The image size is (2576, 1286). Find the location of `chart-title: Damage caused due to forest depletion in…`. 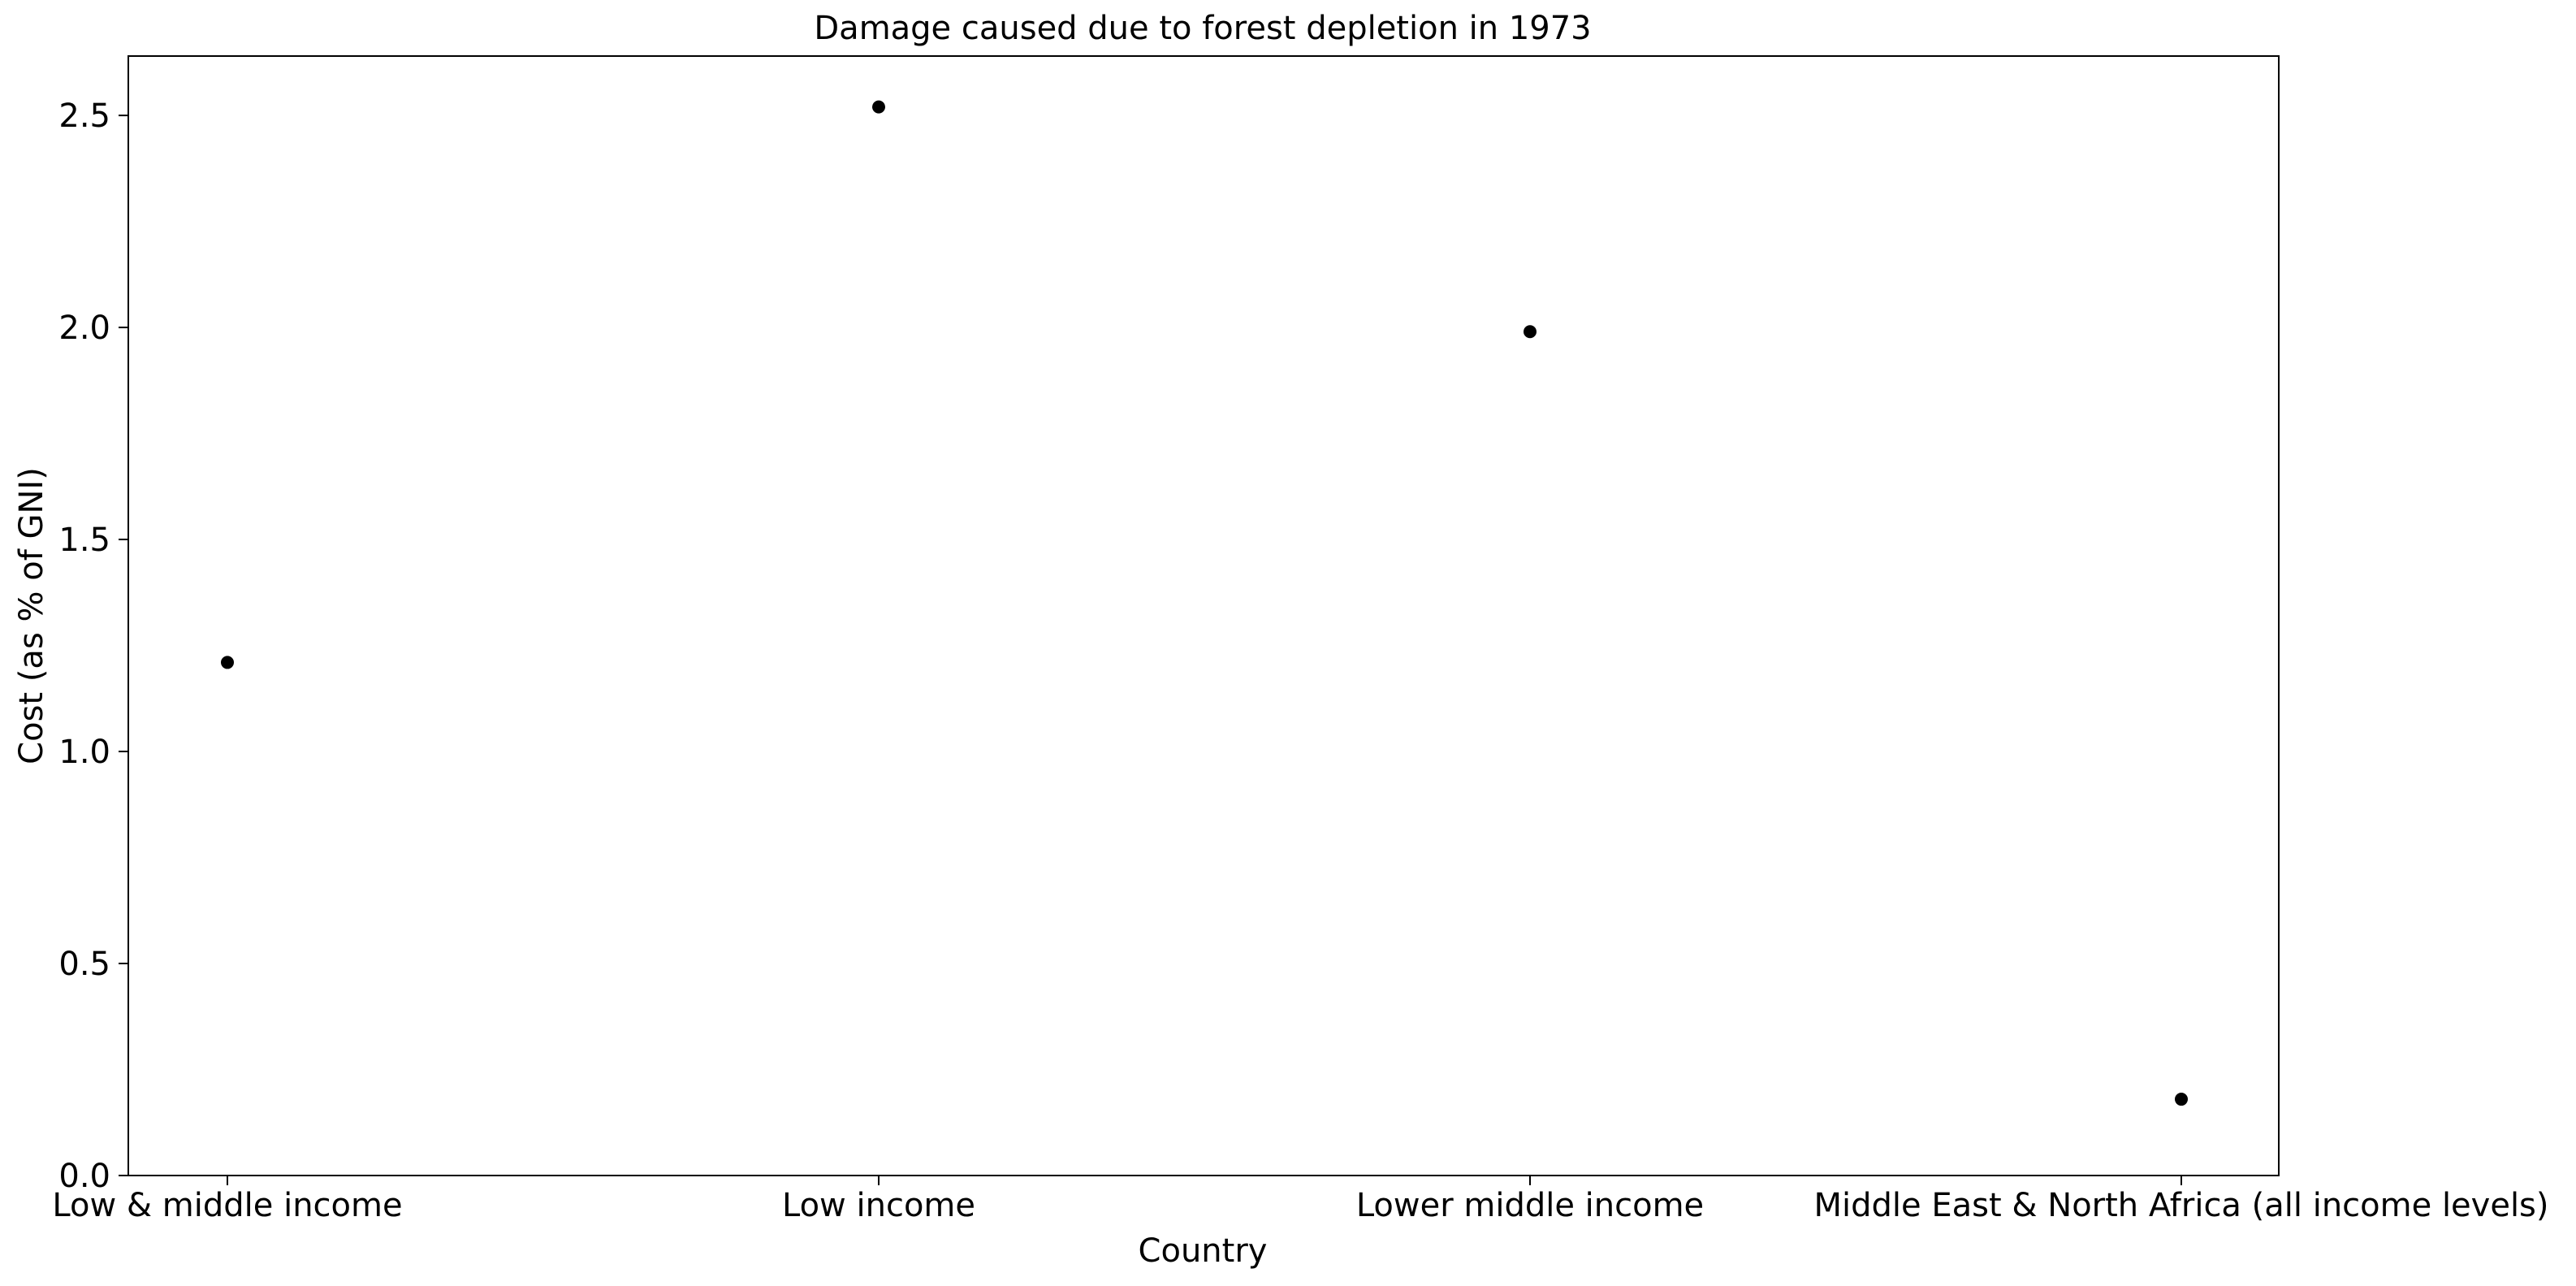

chart-title: Damage caused due to forest depletion in… is located at coordinates (1202, 28).